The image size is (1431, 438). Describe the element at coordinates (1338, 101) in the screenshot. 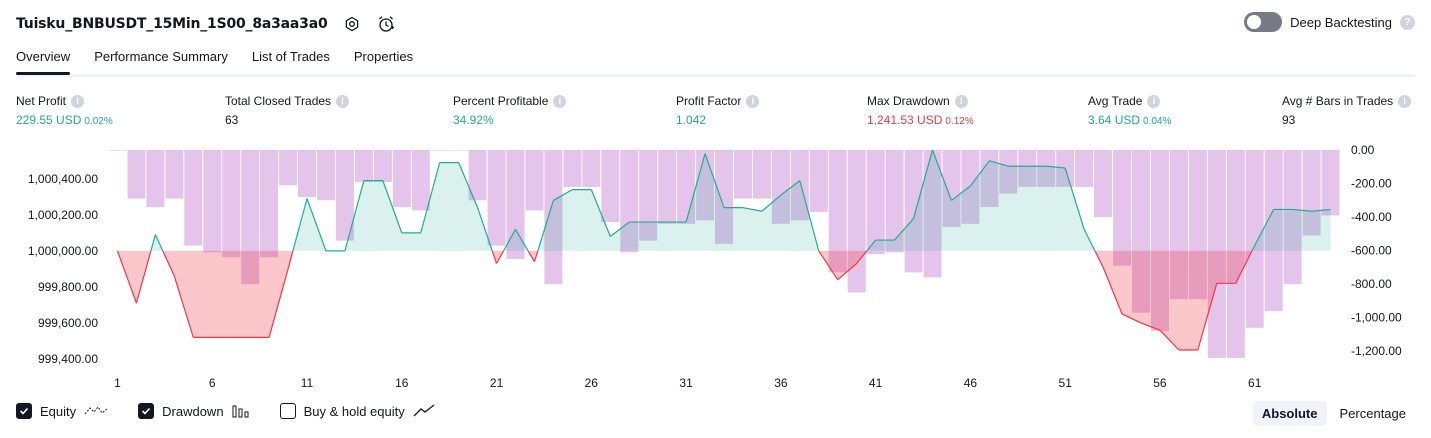

I see `metric-label: Avg # Bars in Trades` at that location.